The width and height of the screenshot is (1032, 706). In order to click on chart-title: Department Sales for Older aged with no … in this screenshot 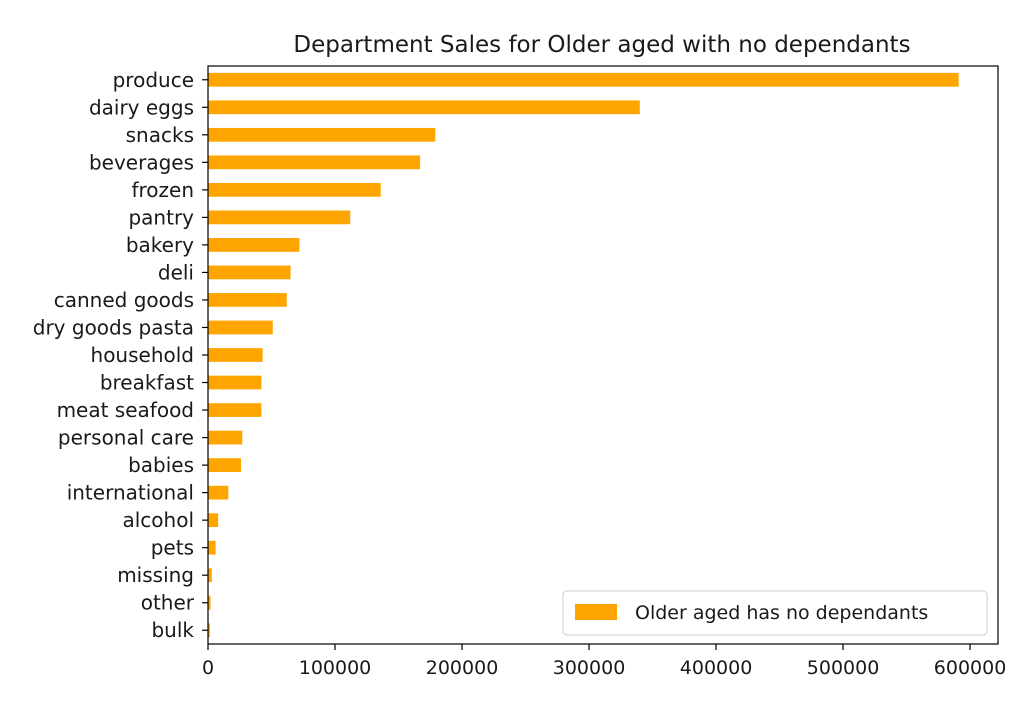, I will do `click(601, 45)`.